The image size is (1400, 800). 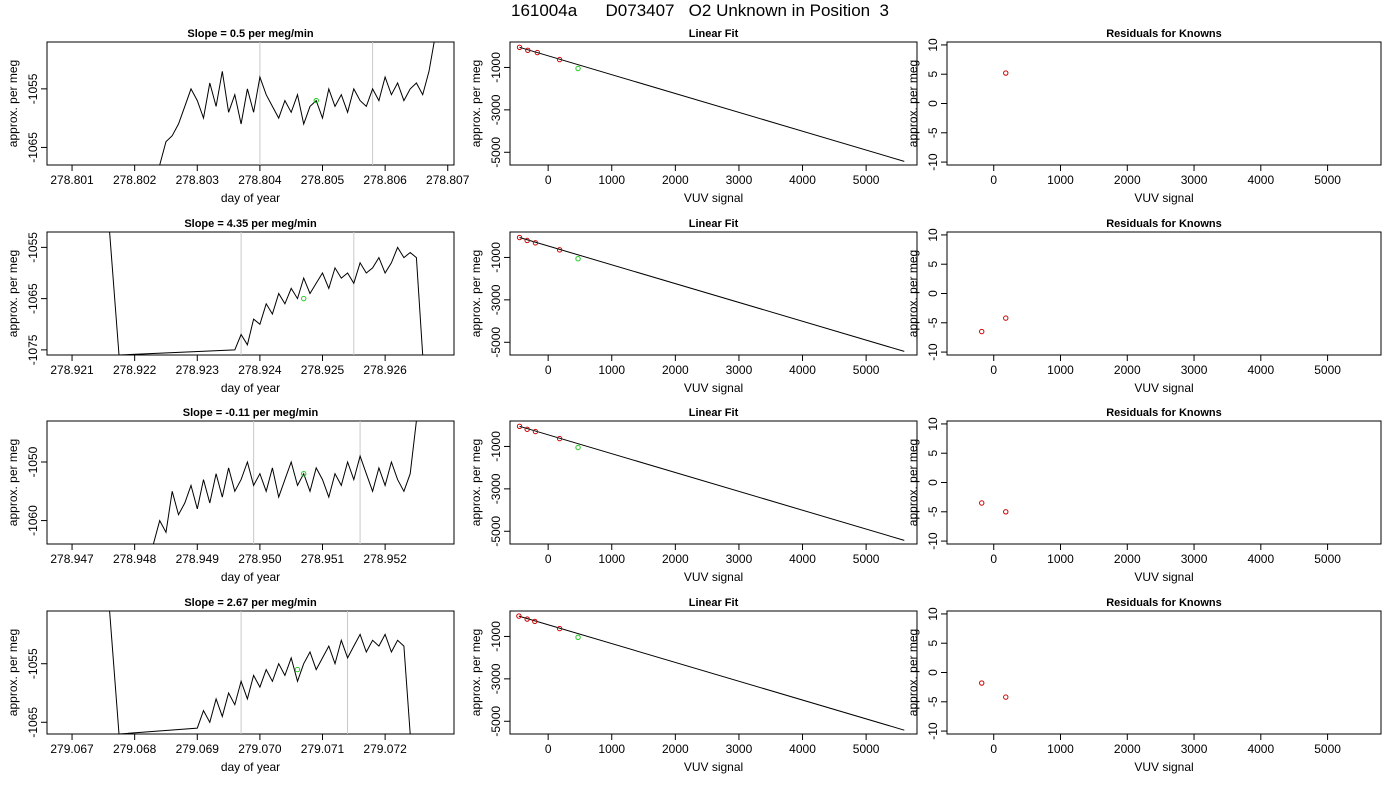 I want to click on y-tick-label: -1055, so click(x=33, y=247).